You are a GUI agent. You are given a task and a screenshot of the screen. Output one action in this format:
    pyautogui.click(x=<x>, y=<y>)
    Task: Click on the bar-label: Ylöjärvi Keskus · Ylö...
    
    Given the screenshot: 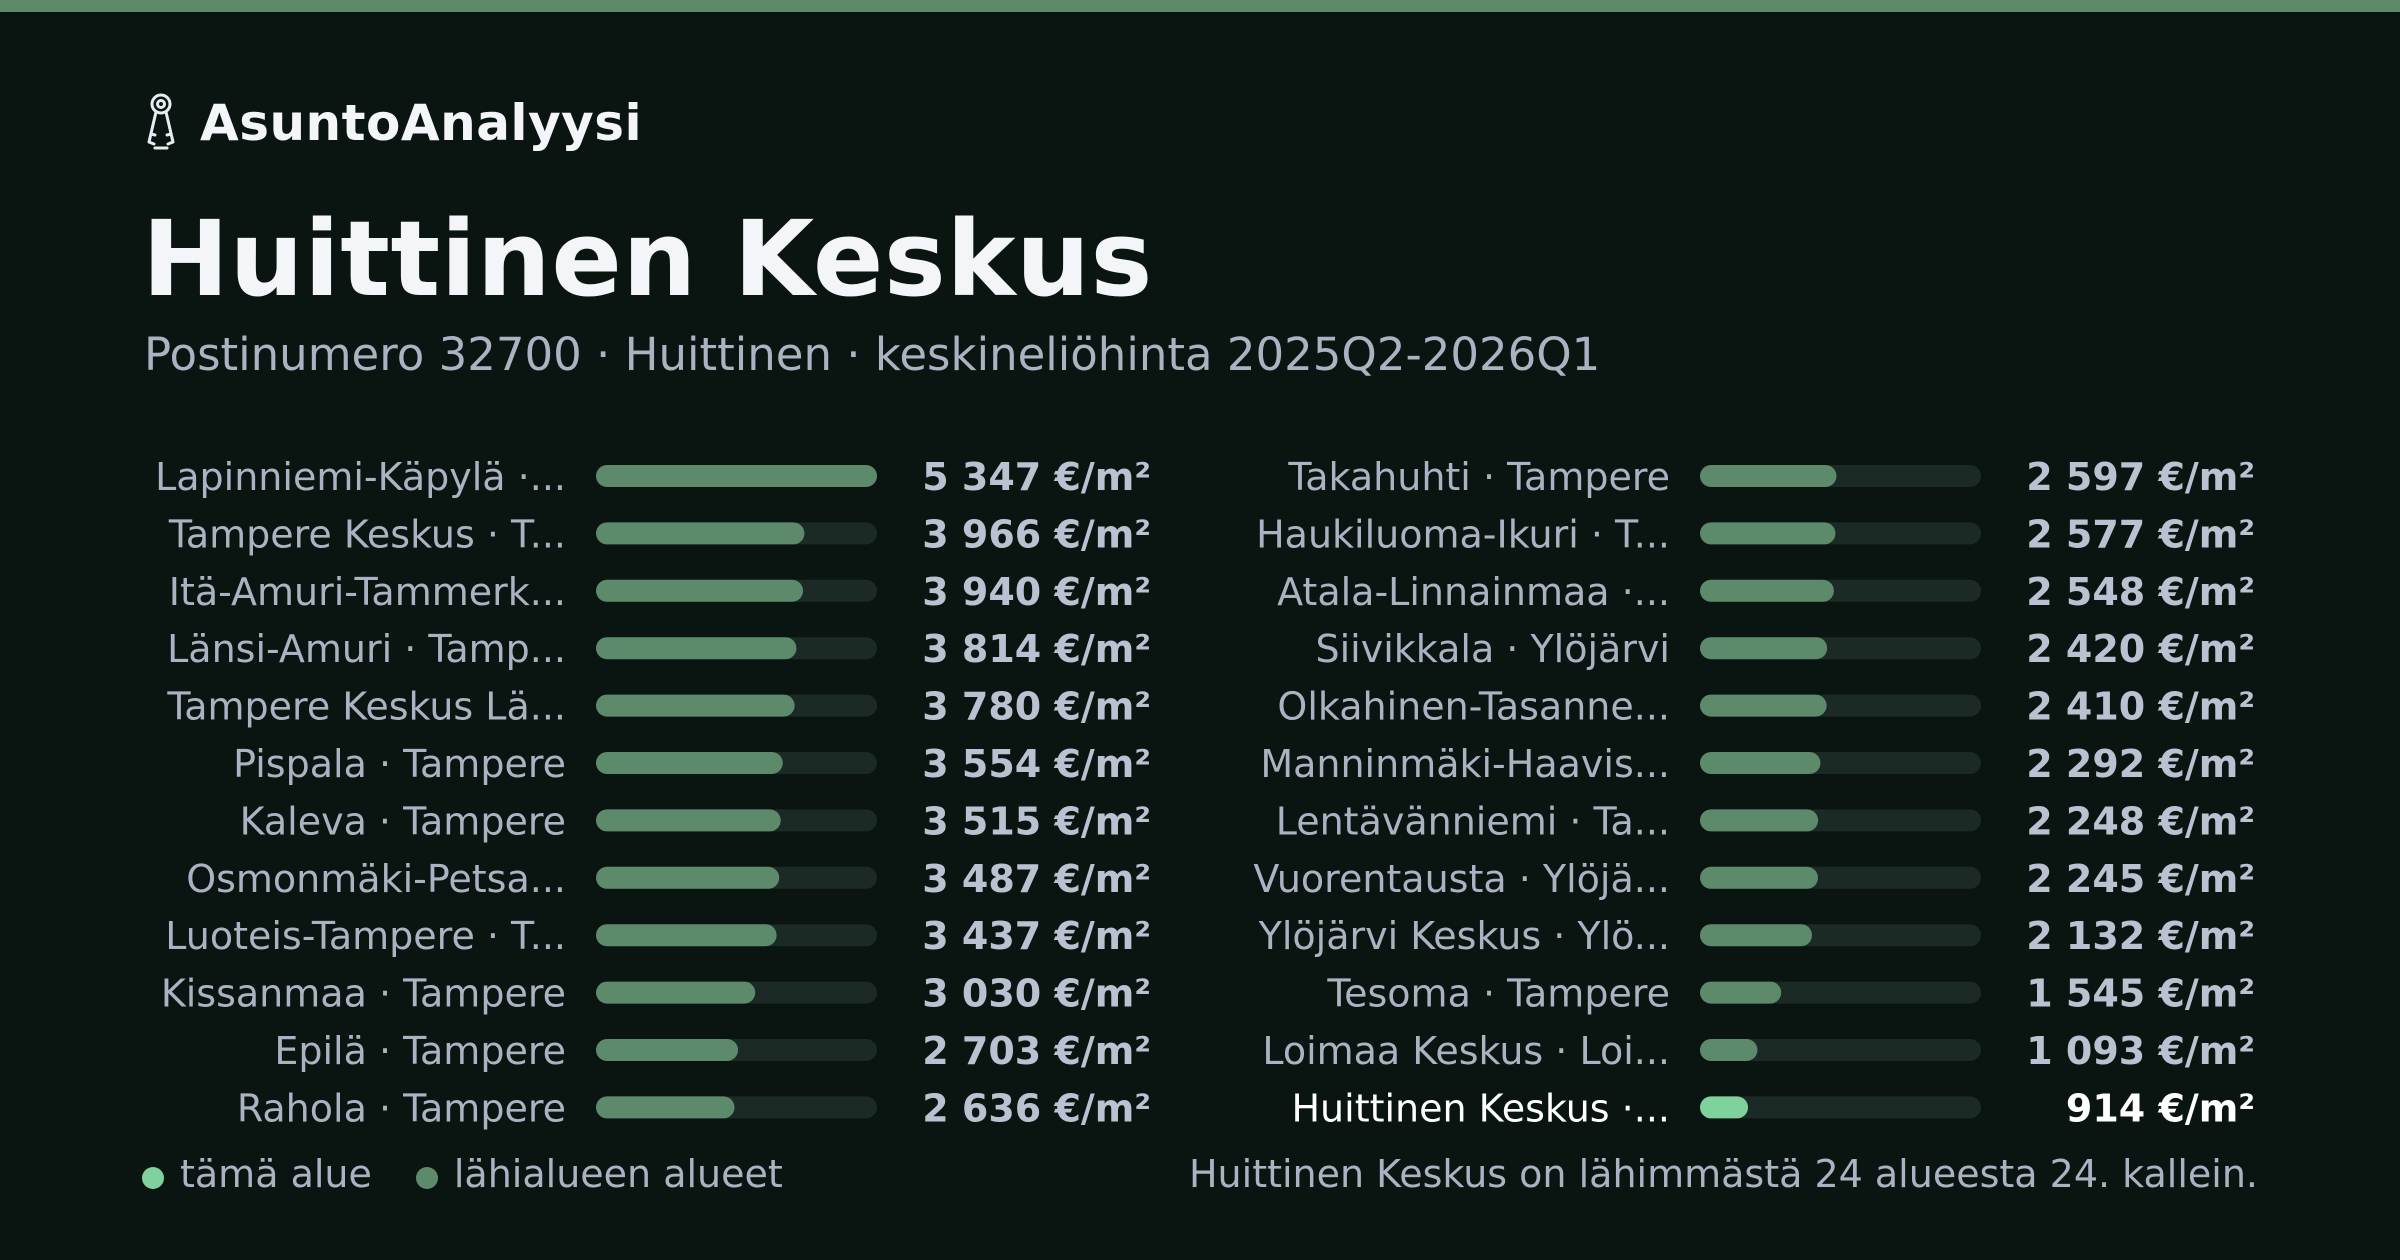 What is the action you would take?
    pyautogui.click(x=1464, y=936)
    